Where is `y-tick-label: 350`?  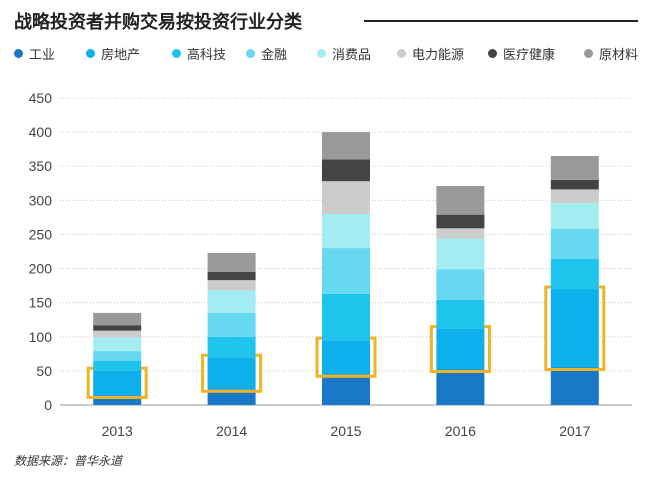
y-tick-label: 350 is located at coordinates (41, 166).